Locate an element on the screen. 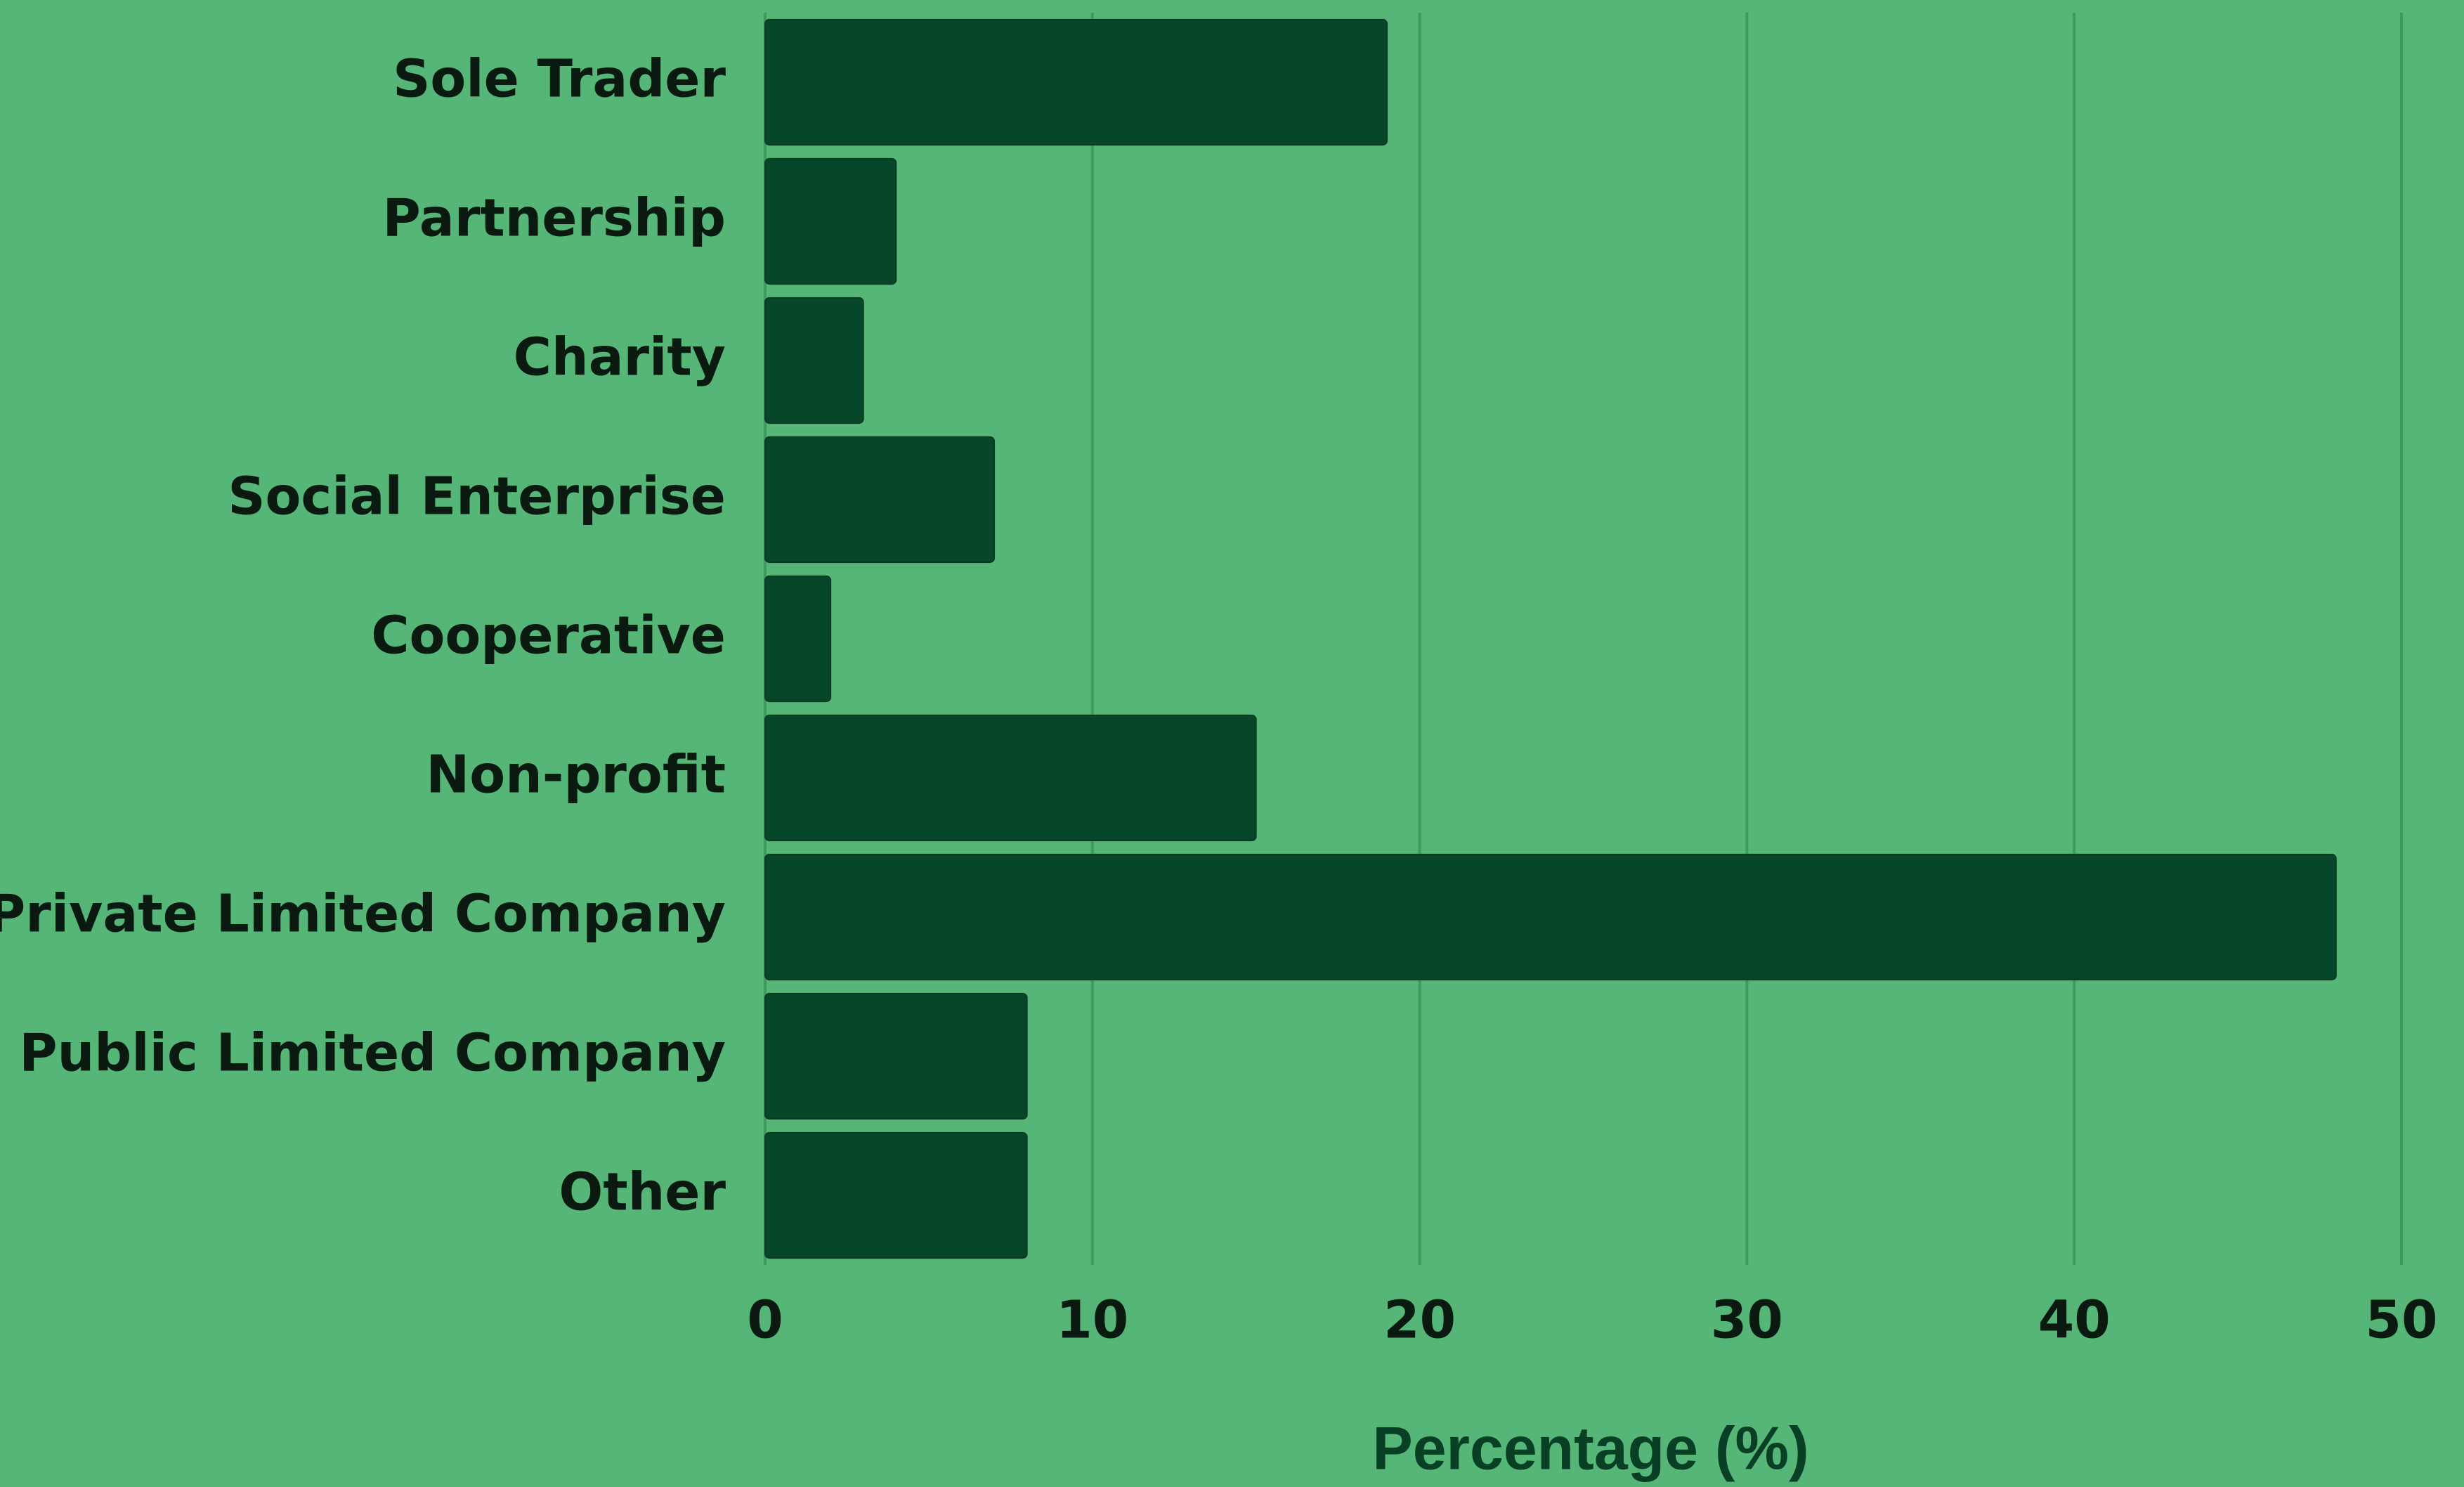 Image resolution: width=2464 pixels, height=1487 pixels. y-tick-label: Non-profit is located at coordinates (576, 775).